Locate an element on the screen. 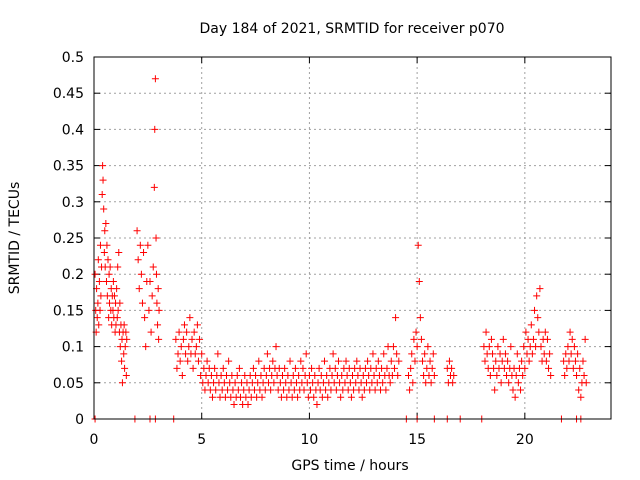 The width and height of the screenshot is (640, 480). y-tick-label: 0.45 is located at coordinates (68, 94).